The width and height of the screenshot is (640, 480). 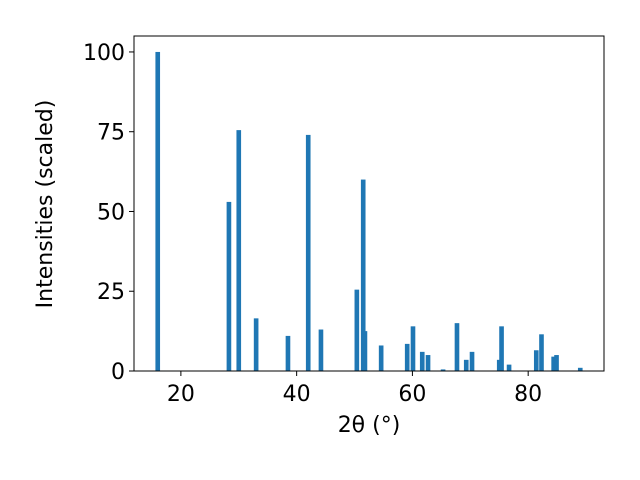 I want to click on y-tick-label: 75, so click(x=111, y=133).